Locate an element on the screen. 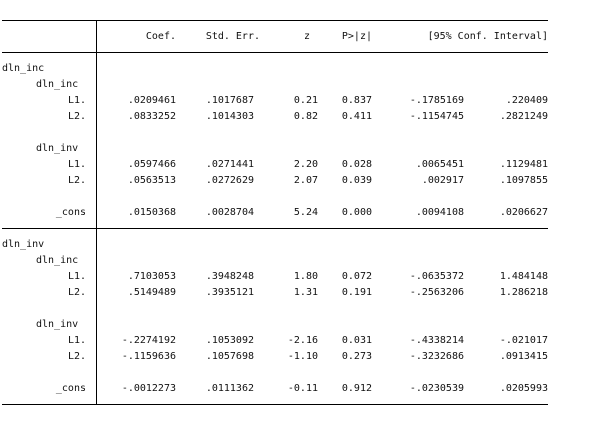 The height and width of the screenshot is (428, 603). cons-row-std-err-cell: .0111362 is located at coordinates (229, 388).